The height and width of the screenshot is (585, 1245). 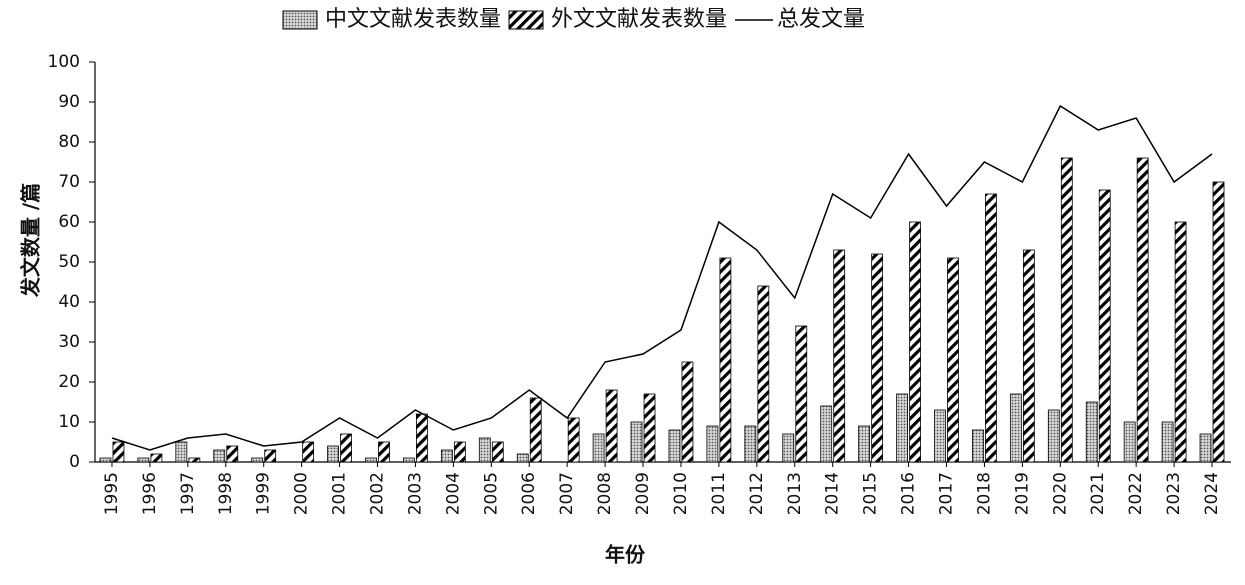 What do you see at coordinates (1098, 493) in the screenshot?
I see `x-tick-label: 2021` at bounding box center [1098, 493].